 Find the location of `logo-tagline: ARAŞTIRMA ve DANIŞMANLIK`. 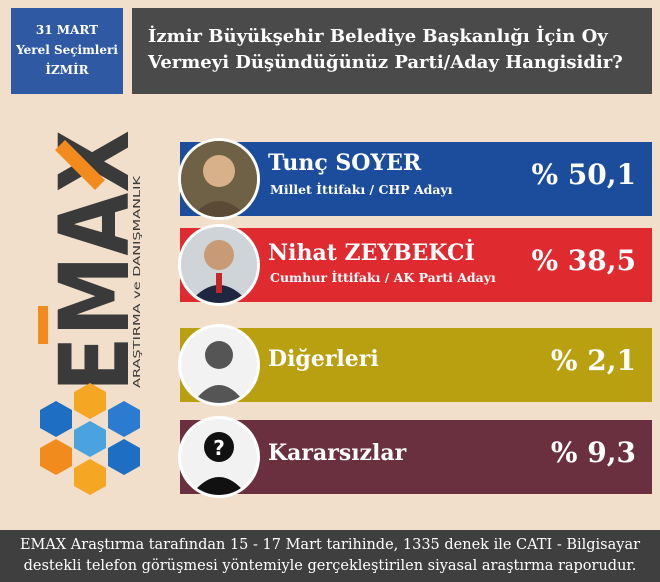

logo-tagline: ARAŞTIRMA ve DANIŞMANLIK is located at coordinates (137, 281).